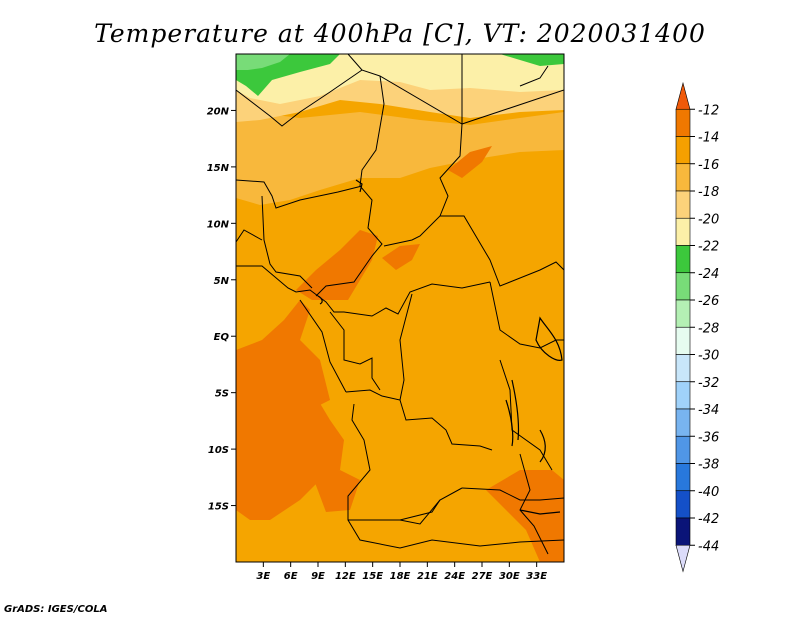  Describe the element at coordinates (708, 192) in the screenshot. I see `colorbar-label: -18` at that location.